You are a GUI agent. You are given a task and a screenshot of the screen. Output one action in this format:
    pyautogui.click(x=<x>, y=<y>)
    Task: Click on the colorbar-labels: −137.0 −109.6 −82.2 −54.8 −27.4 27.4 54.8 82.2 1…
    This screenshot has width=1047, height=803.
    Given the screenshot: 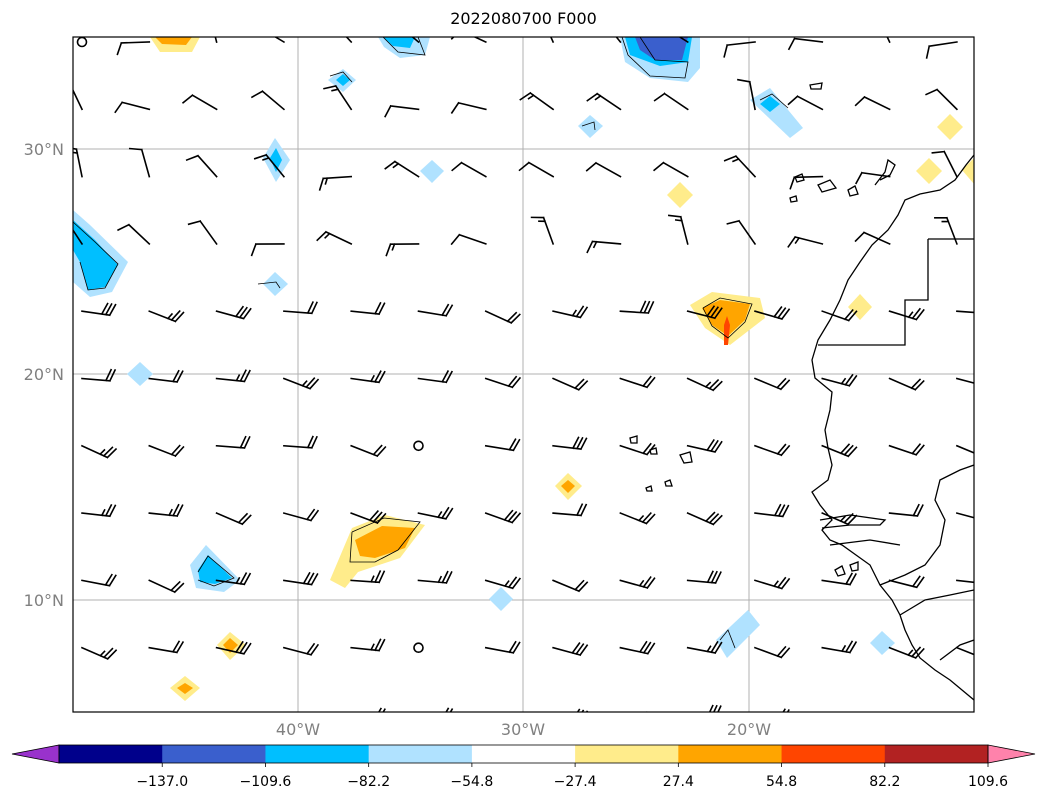 What is the action you would take?
    pyautogui.click(x=572, y=776)
    